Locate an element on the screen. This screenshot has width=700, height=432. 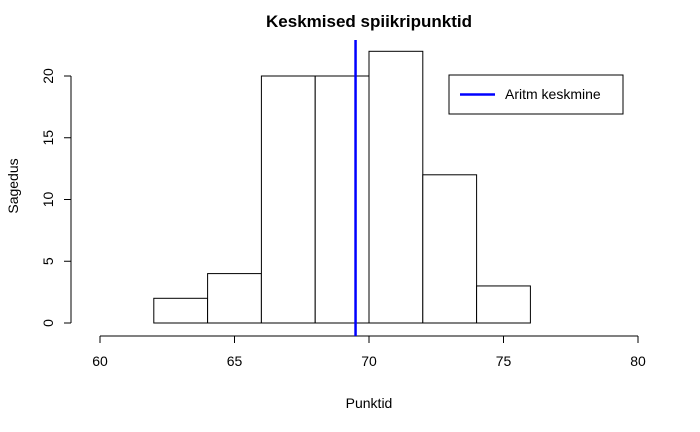
y-axis-label: Sagedus is located at coordinates (13, 185).